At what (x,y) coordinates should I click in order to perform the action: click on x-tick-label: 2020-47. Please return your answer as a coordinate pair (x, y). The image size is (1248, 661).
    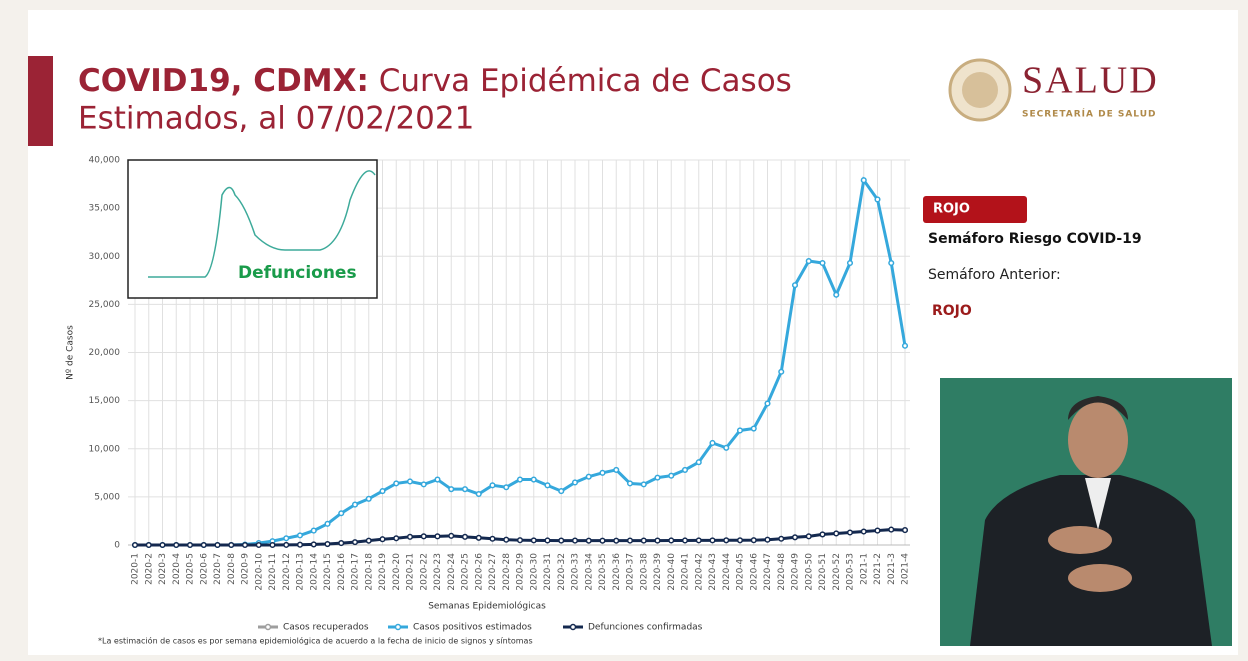
    Looking at the image, I should click on (768, 572).